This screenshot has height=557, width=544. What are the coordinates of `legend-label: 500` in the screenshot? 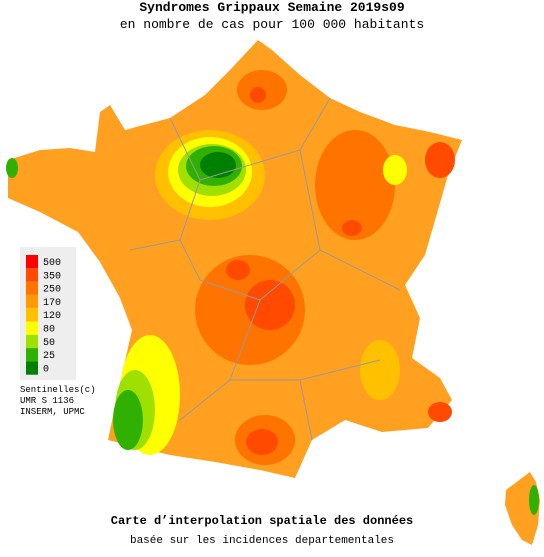 It's located at (52, 263).